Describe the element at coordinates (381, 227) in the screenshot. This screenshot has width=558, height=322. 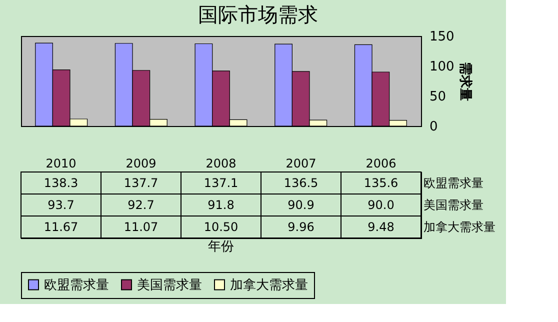
I see `data-label: 9.48` at that location.